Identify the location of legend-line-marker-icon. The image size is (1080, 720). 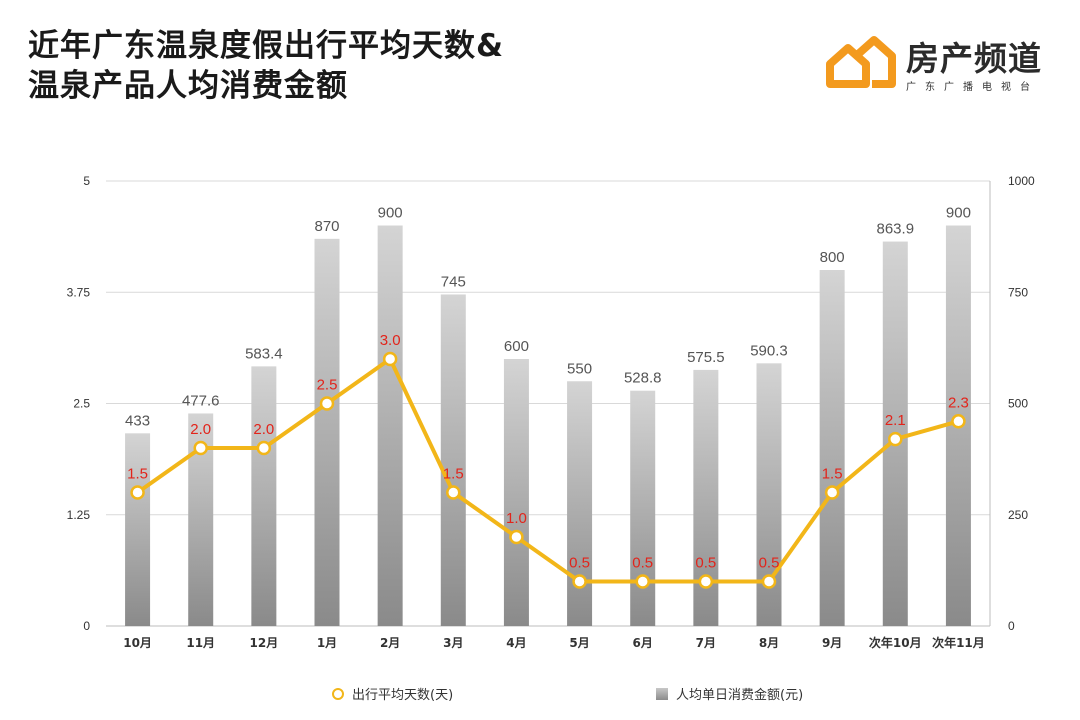
(338, 693).